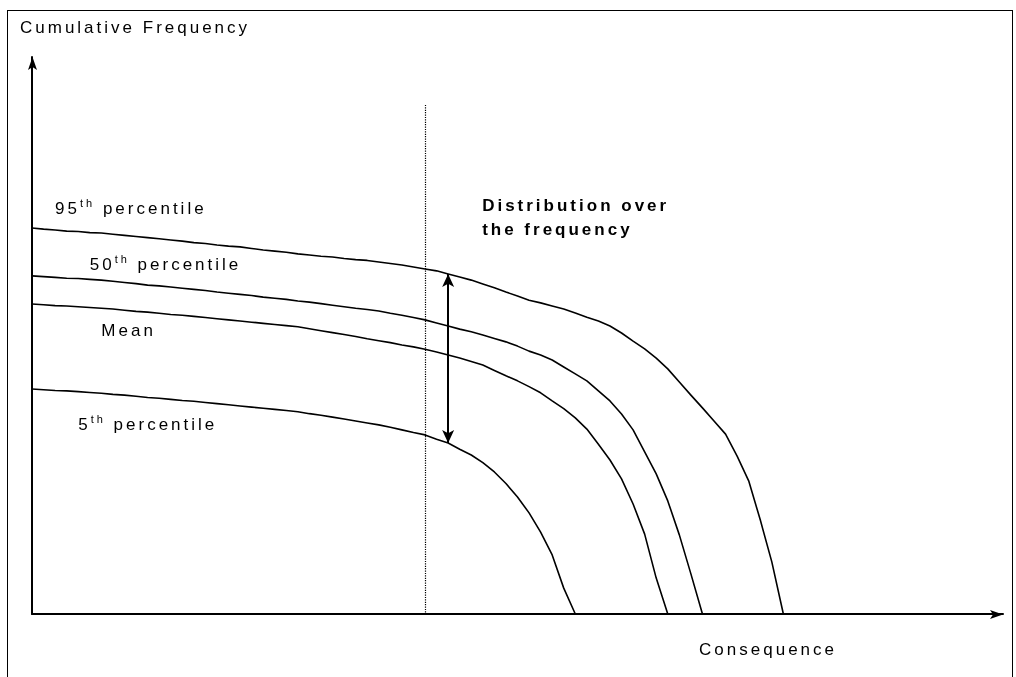 The height and width of the screenshot is (677, 1016). Describe the element at coordinates (768, 649) in the screenshot. I see `x-axis-title: Consequence` at that location.